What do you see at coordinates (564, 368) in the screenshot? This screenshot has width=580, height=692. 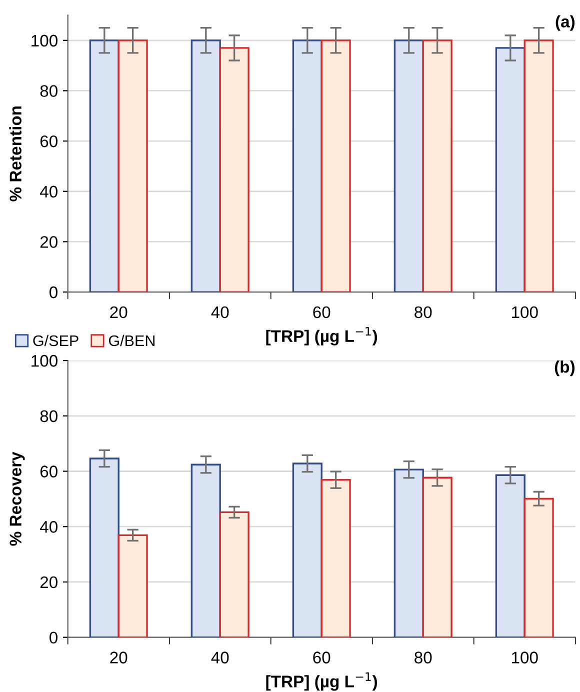 I see `annotation: (b)` at bounding box center [564, 368].